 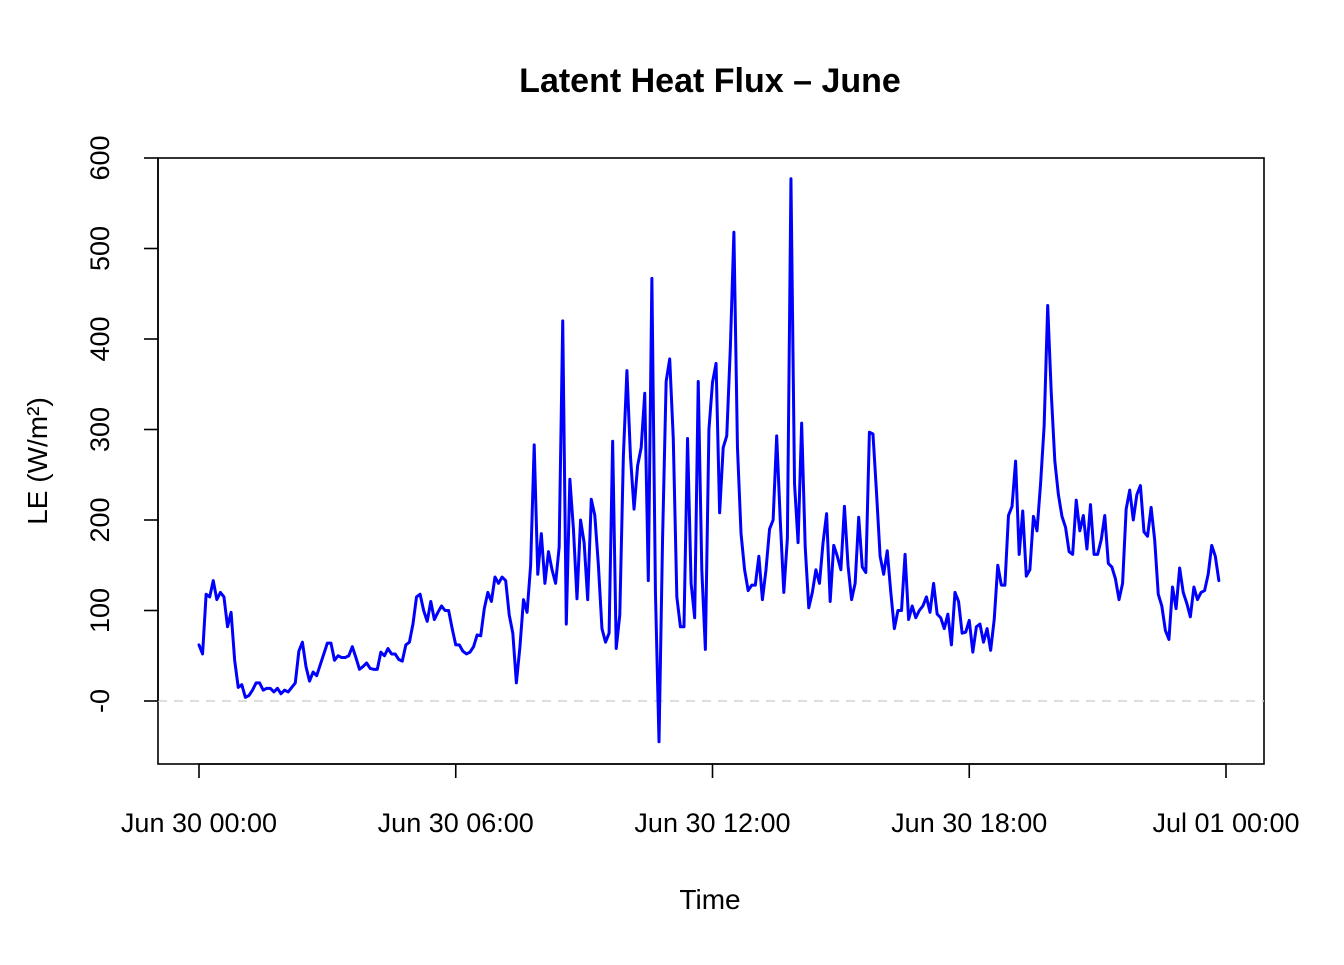 I want to click on y-tick-label: -0, so click(x=100, y=701).